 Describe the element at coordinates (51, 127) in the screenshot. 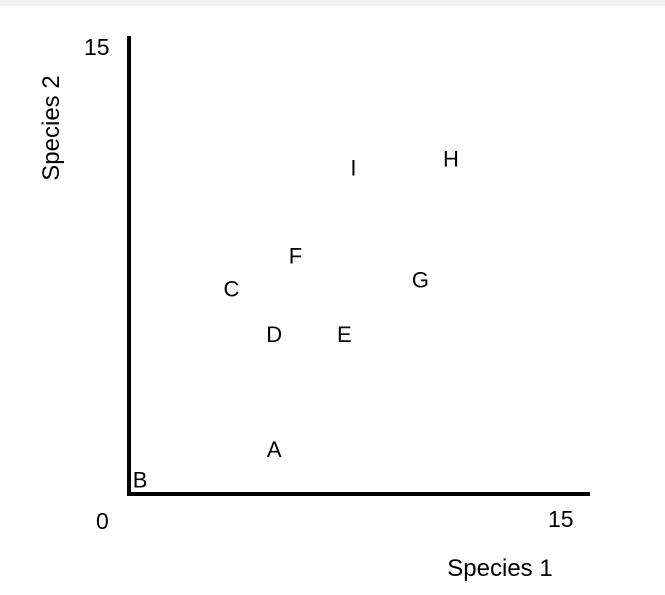

I see `y-axis-title: Species 2` at that location.